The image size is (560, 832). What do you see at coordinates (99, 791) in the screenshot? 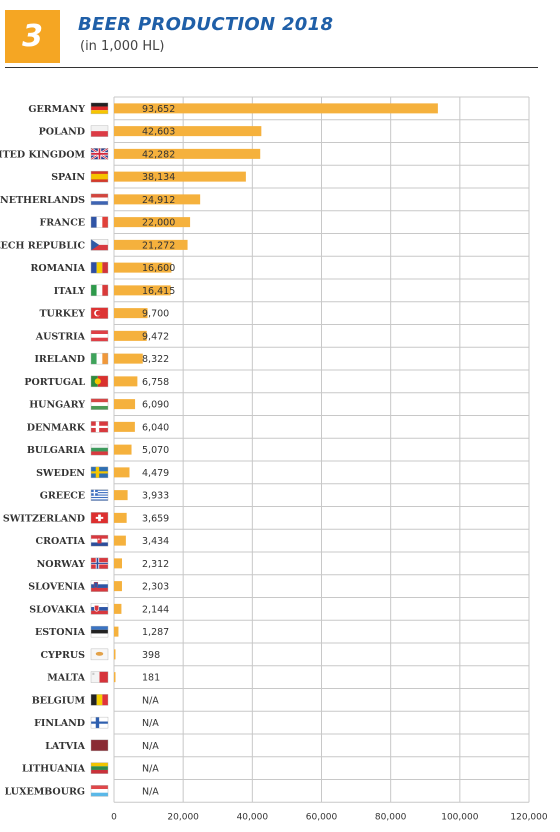
I see `luxembourg-flag-icon` at bounding box center [99, 791].